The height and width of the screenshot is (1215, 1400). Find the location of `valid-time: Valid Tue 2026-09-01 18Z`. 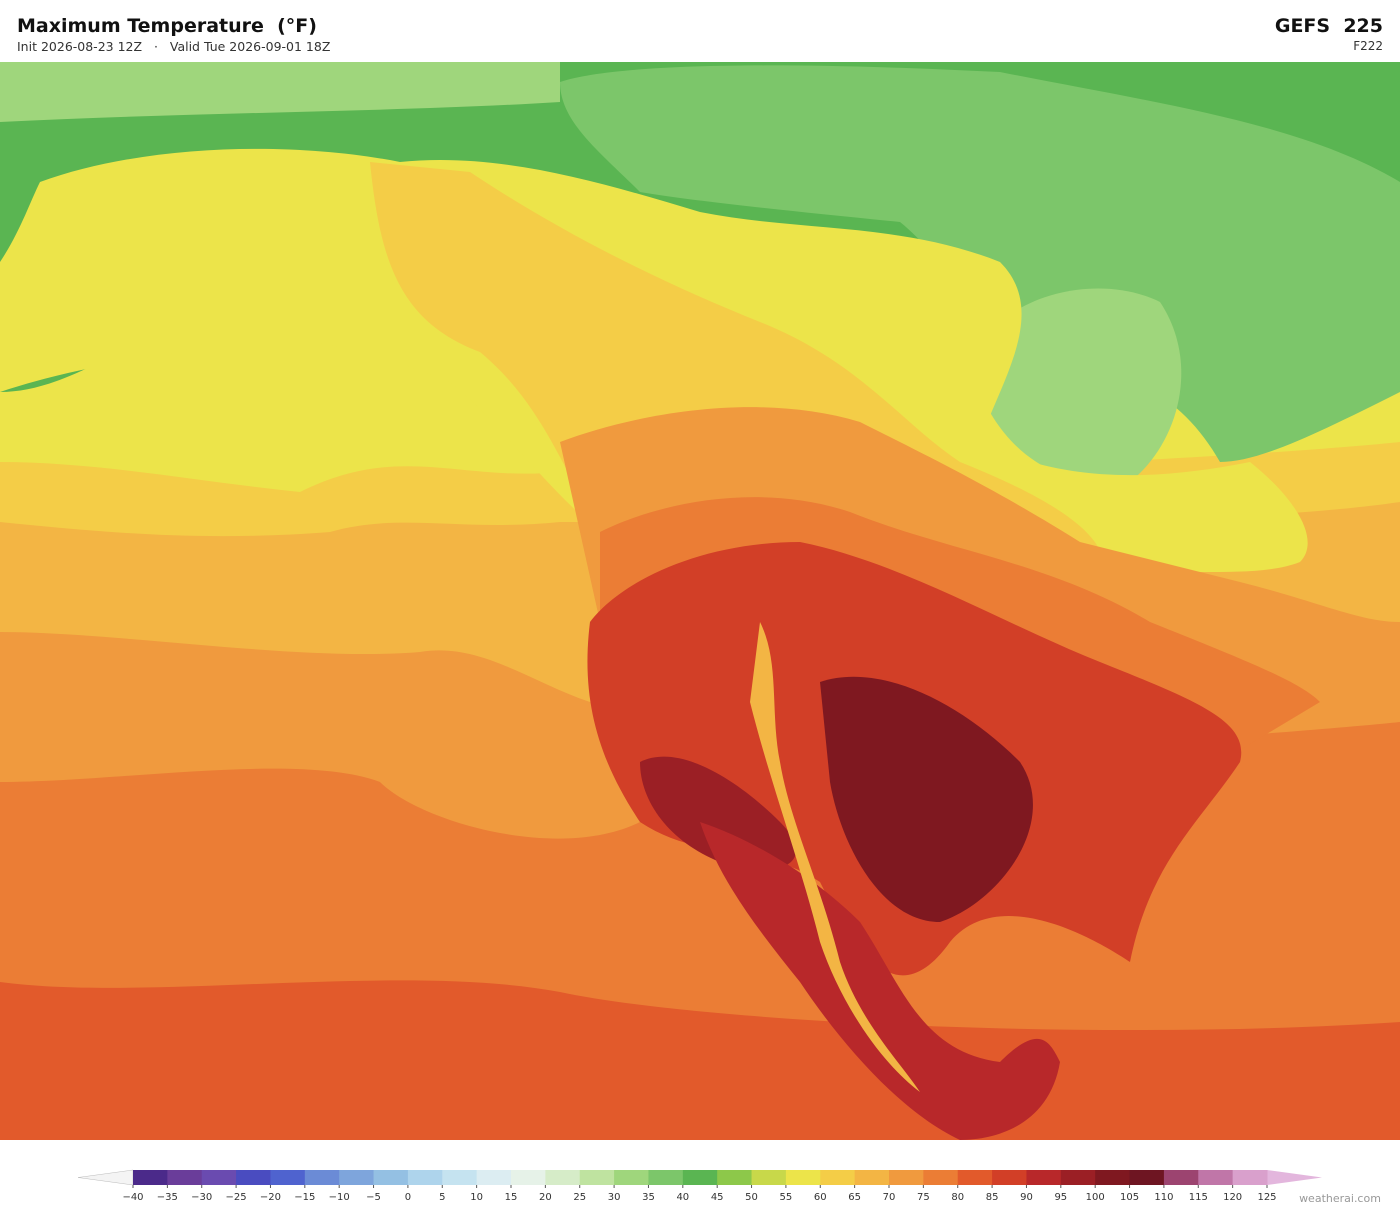

valid-time: Valid Tue 2026-09-01 18Z is located at coordinates (250, 46).